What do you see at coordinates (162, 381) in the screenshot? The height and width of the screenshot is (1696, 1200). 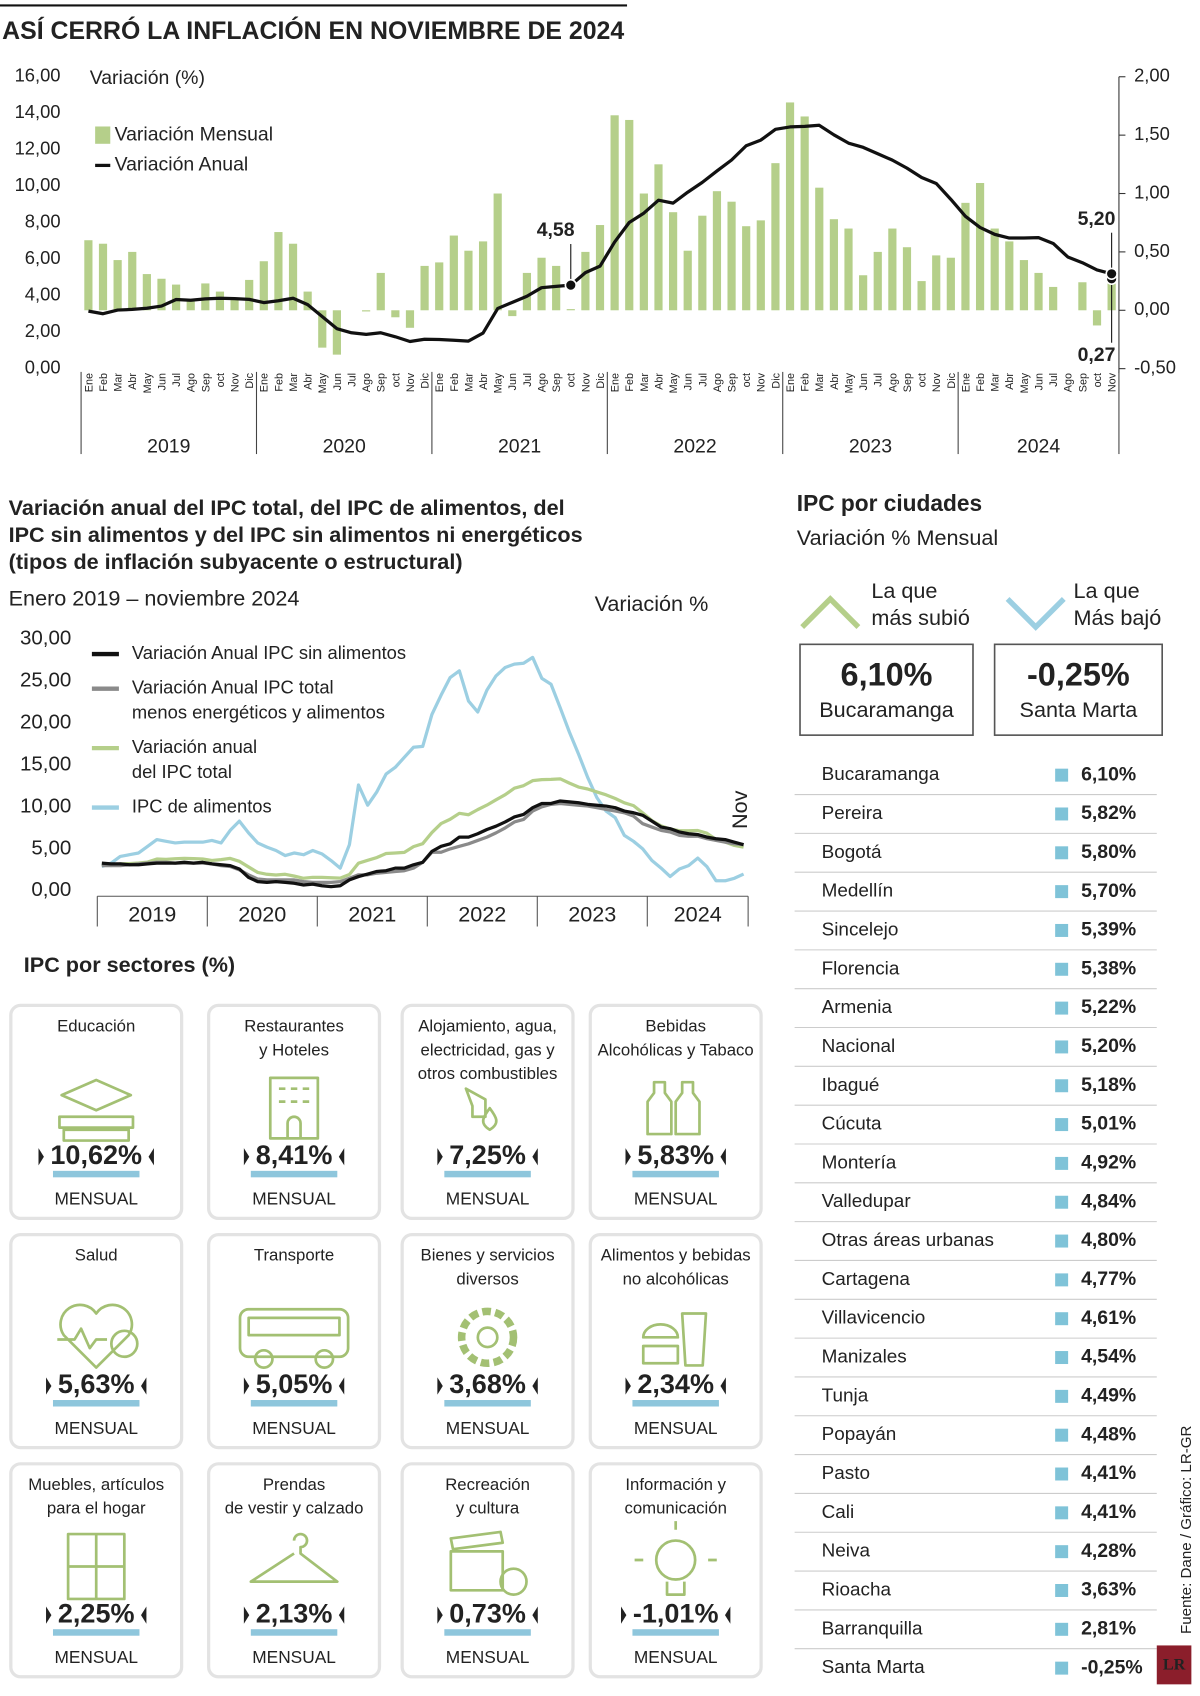 I see `month-label: Jun` at bounding box center [162, 381].